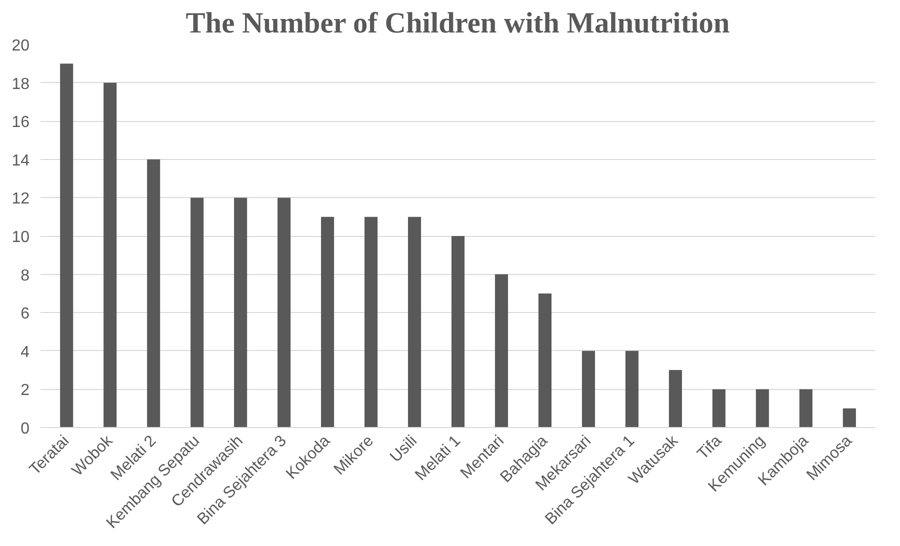 This screenshot has height=546, width=900. I want to click on y-tick-label: 16, so click(21, 123).